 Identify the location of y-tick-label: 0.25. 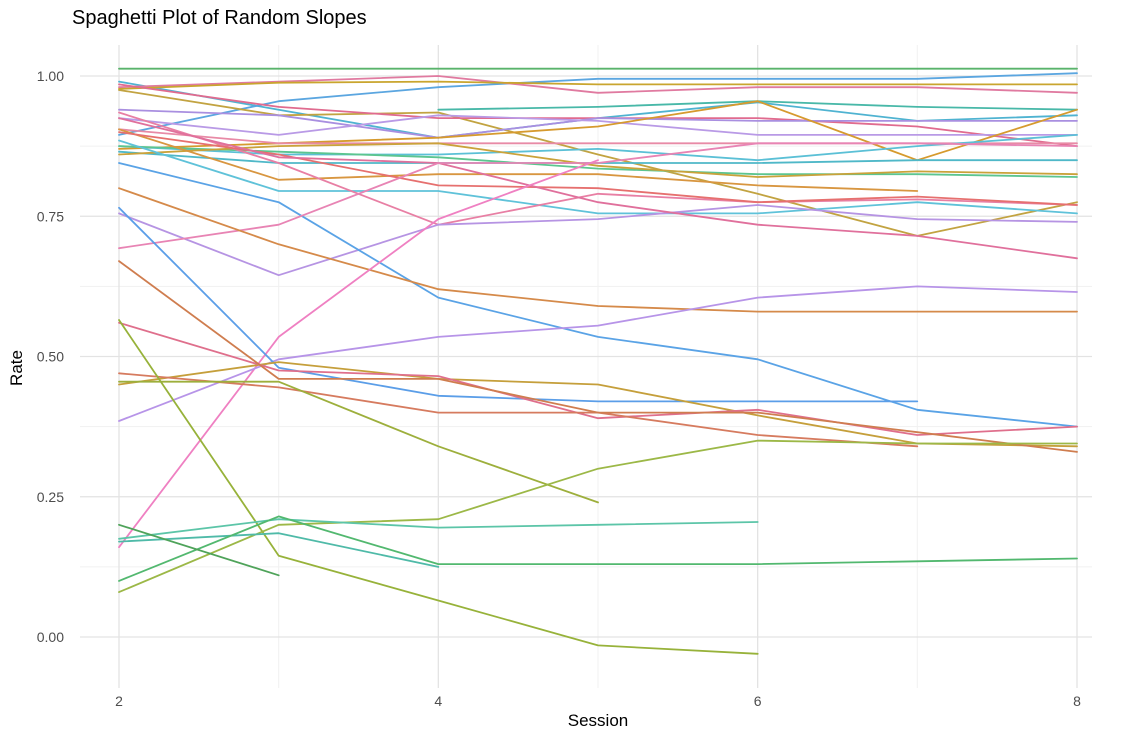
(50, 497).